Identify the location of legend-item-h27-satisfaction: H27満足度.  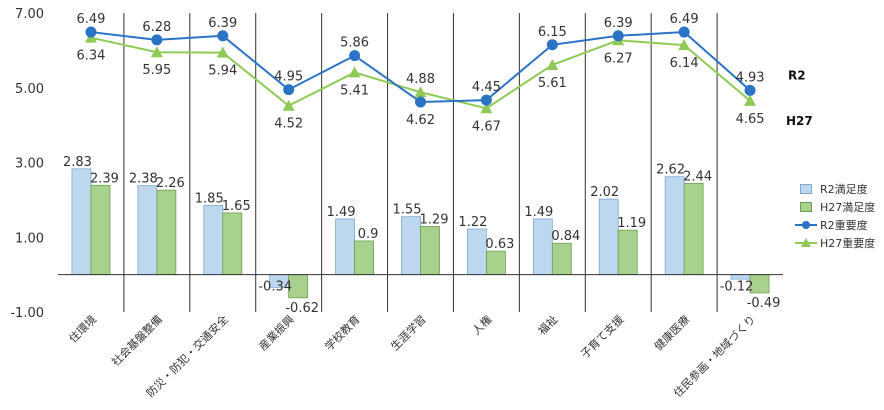
(835, 207).